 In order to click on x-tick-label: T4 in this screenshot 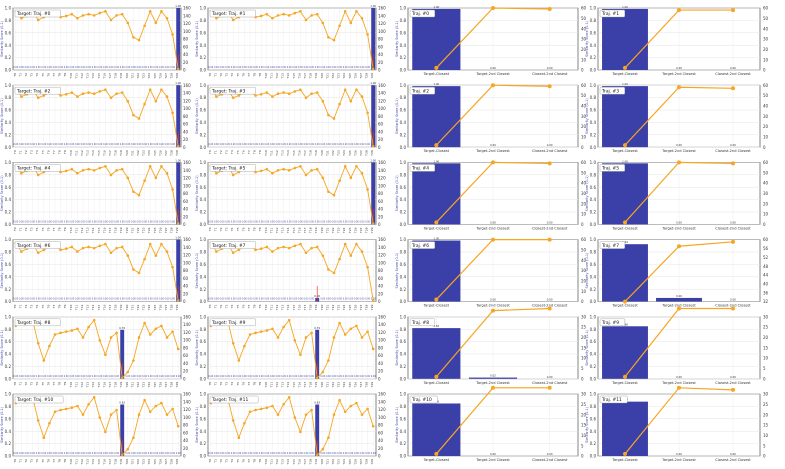, I will do `click(37, 307)`.